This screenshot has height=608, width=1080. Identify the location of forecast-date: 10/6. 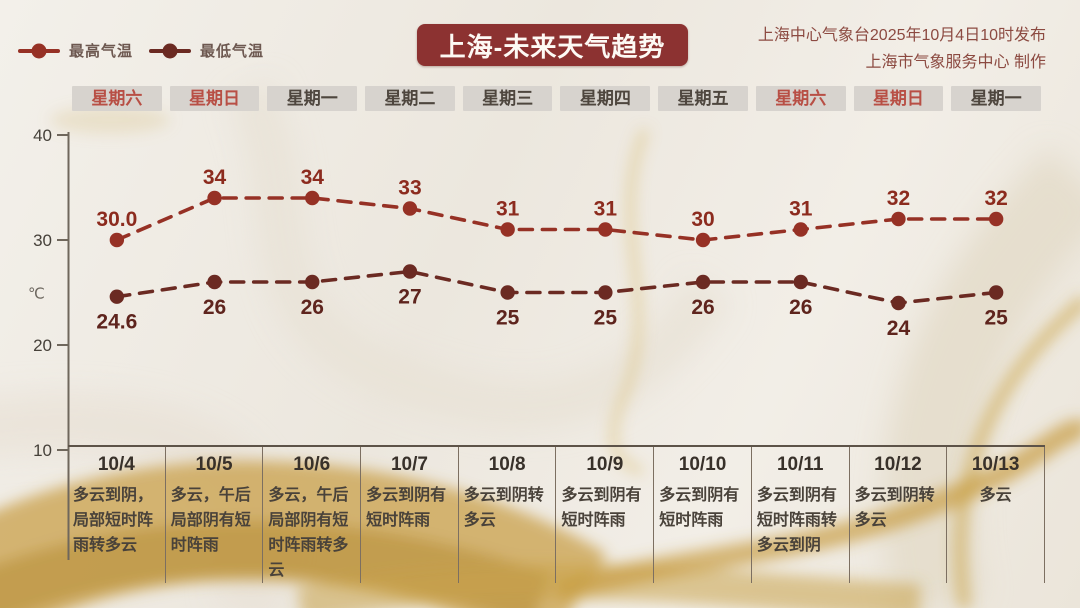
(312, 464).